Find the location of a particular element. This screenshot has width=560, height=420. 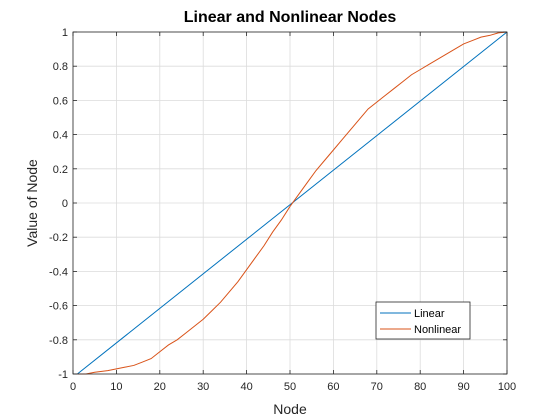

x-tick-label: 20 is located at coordinates (160, 387).